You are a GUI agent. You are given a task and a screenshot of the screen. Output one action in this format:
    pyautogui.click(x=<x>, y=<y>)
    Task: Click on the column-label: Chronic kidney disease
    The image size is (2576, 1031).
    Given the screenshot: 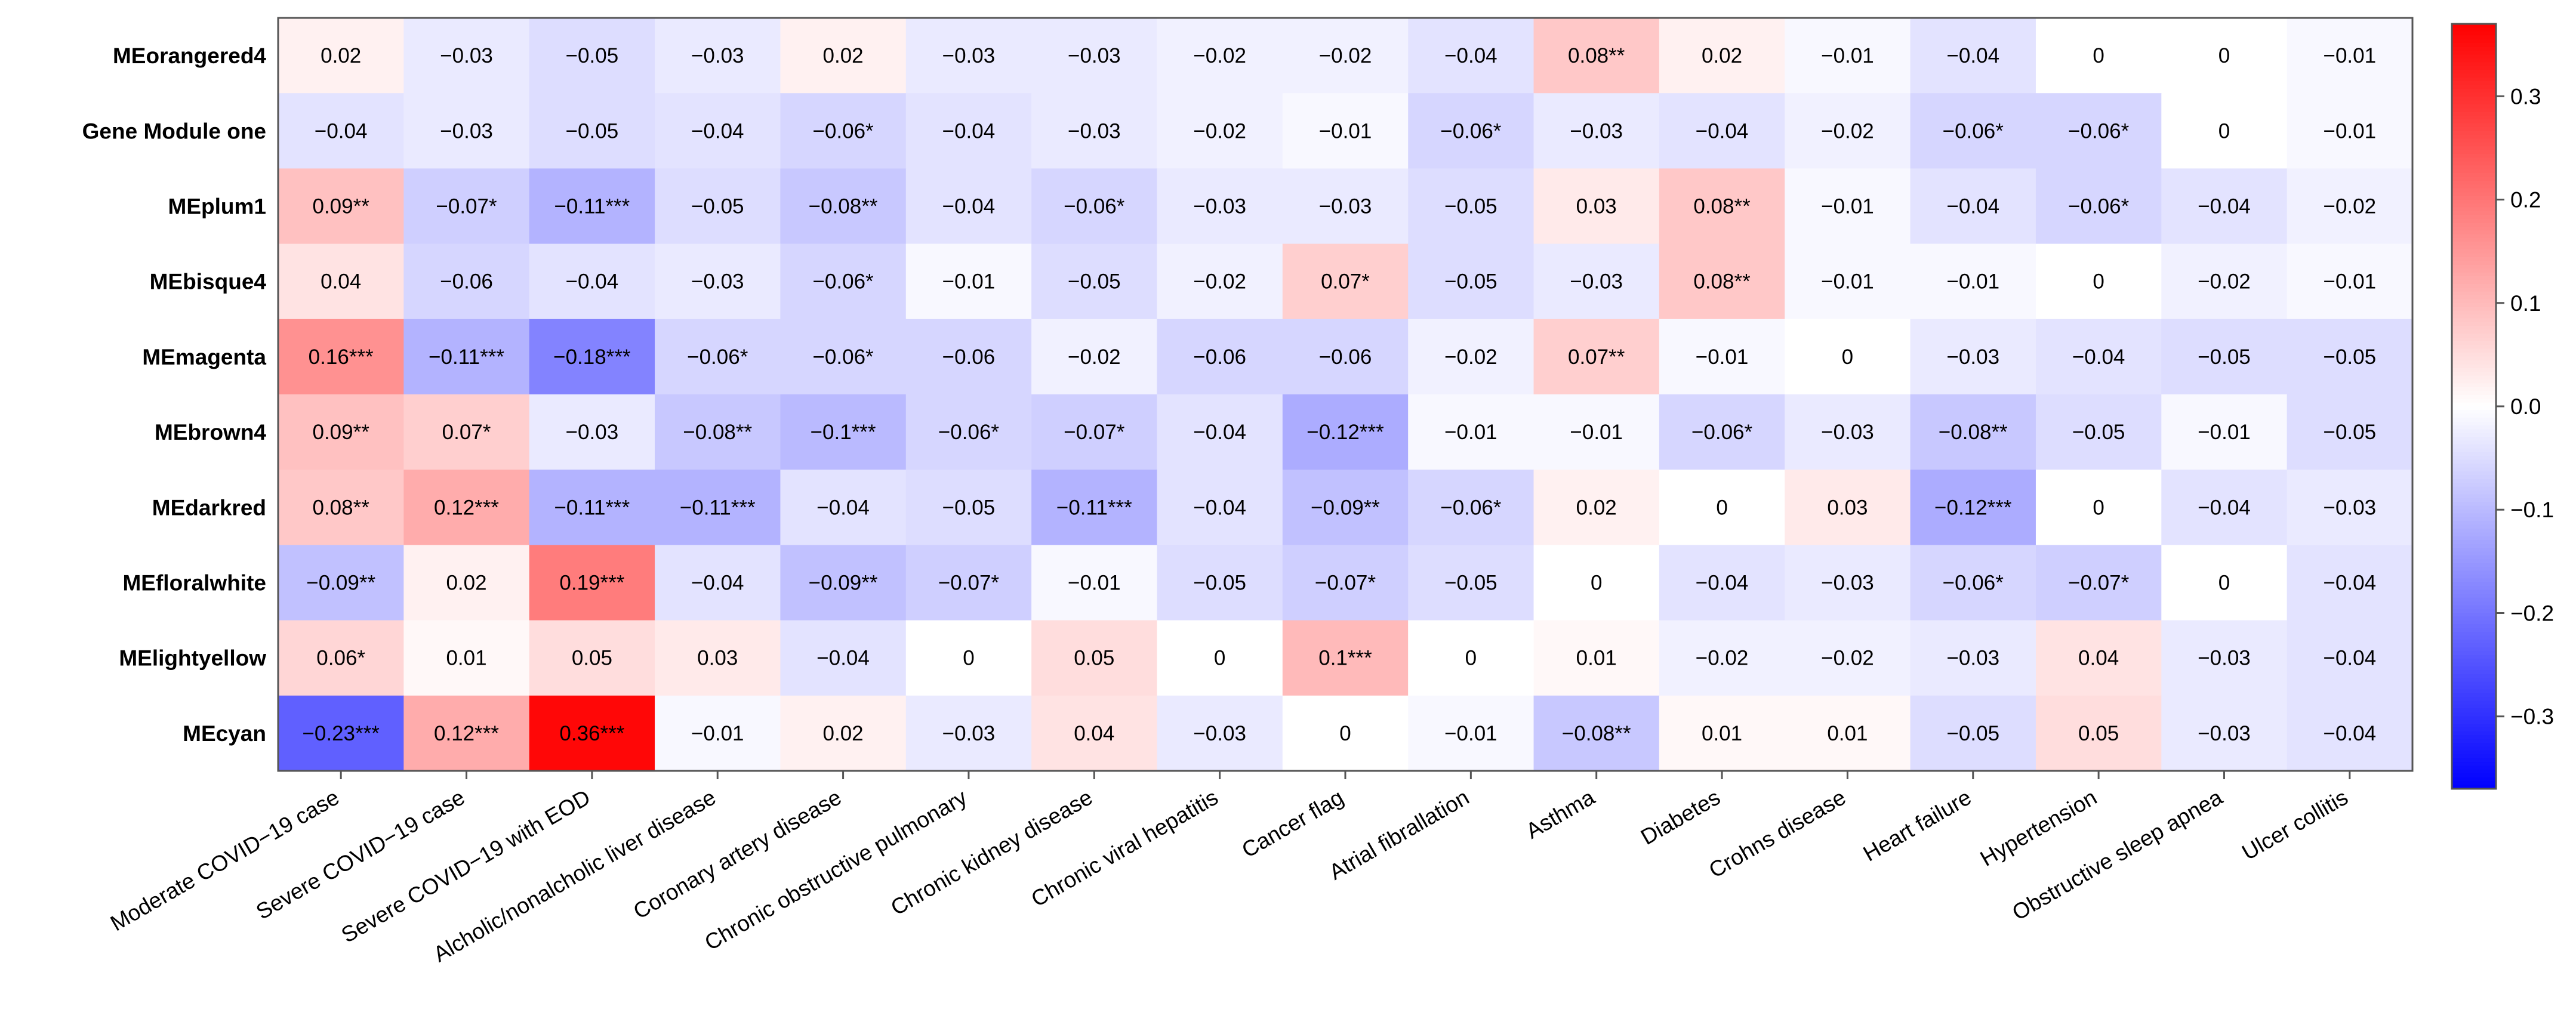 What is the action you would take?
    pyautogui.click(x=991, y=852)
    